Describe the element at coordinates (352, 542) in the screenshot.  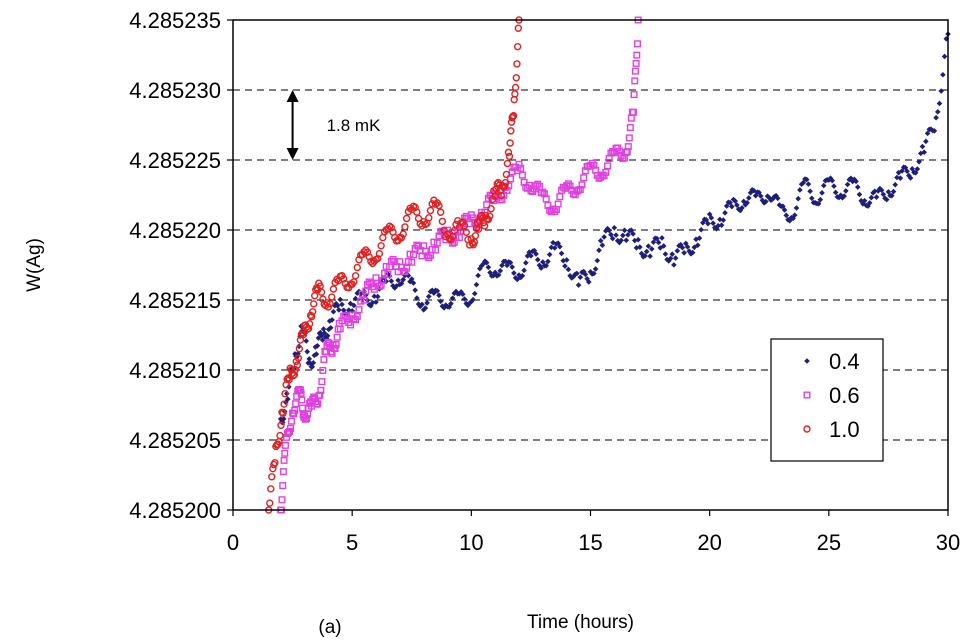
I see `x-tick-label: 5` at that location.